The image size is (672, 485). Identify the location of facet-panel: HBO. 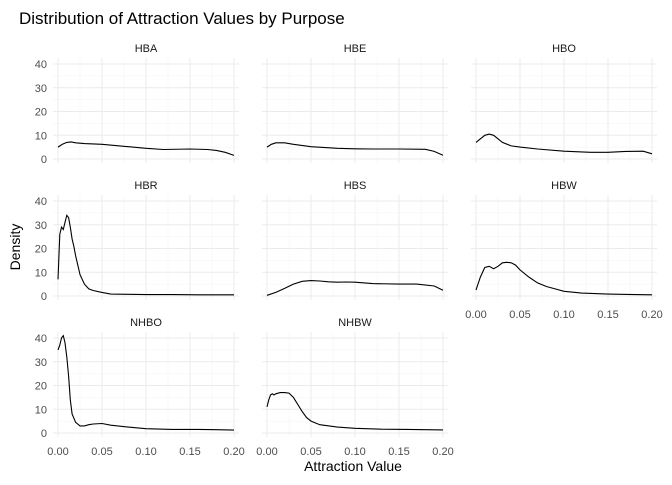
(564, 103).